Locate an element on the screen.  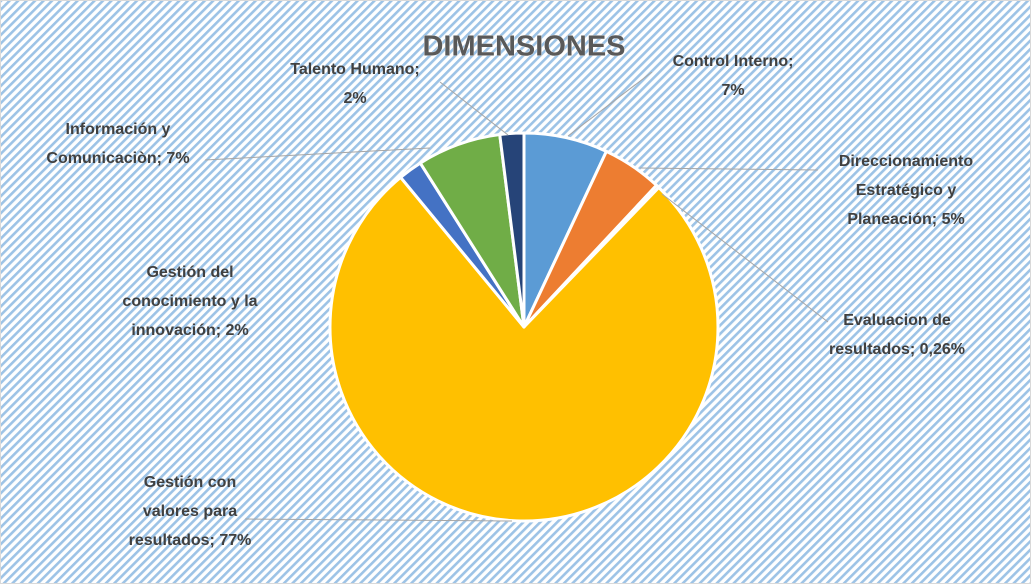
data-label: Estratégico y is located at coordinates (906, 190).